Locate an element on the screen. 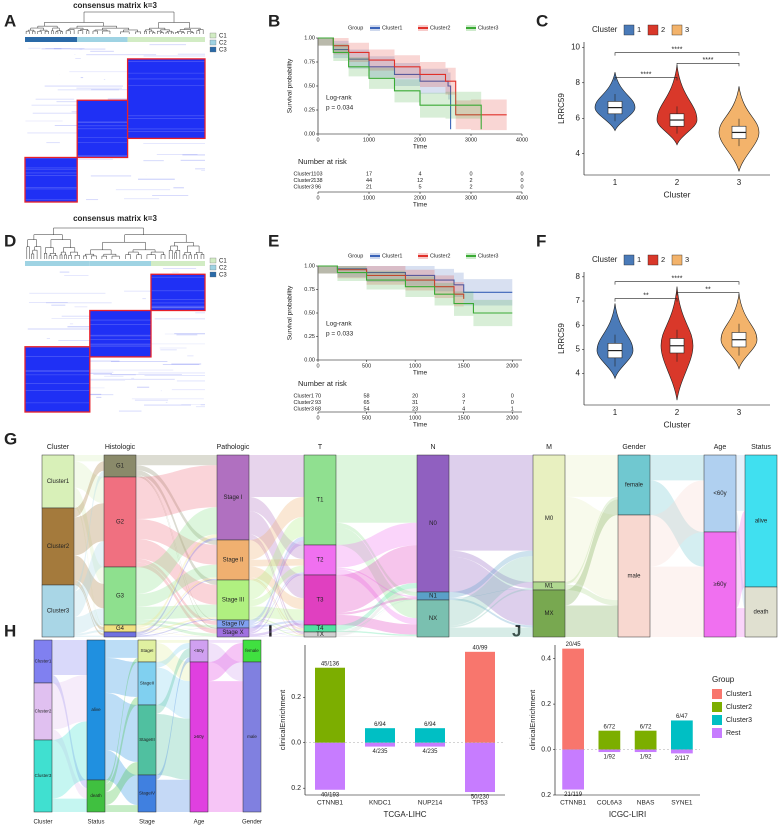 The height and width of the screenshot is (829, 783). panel-letter: B is located at coordinates (274, 20).